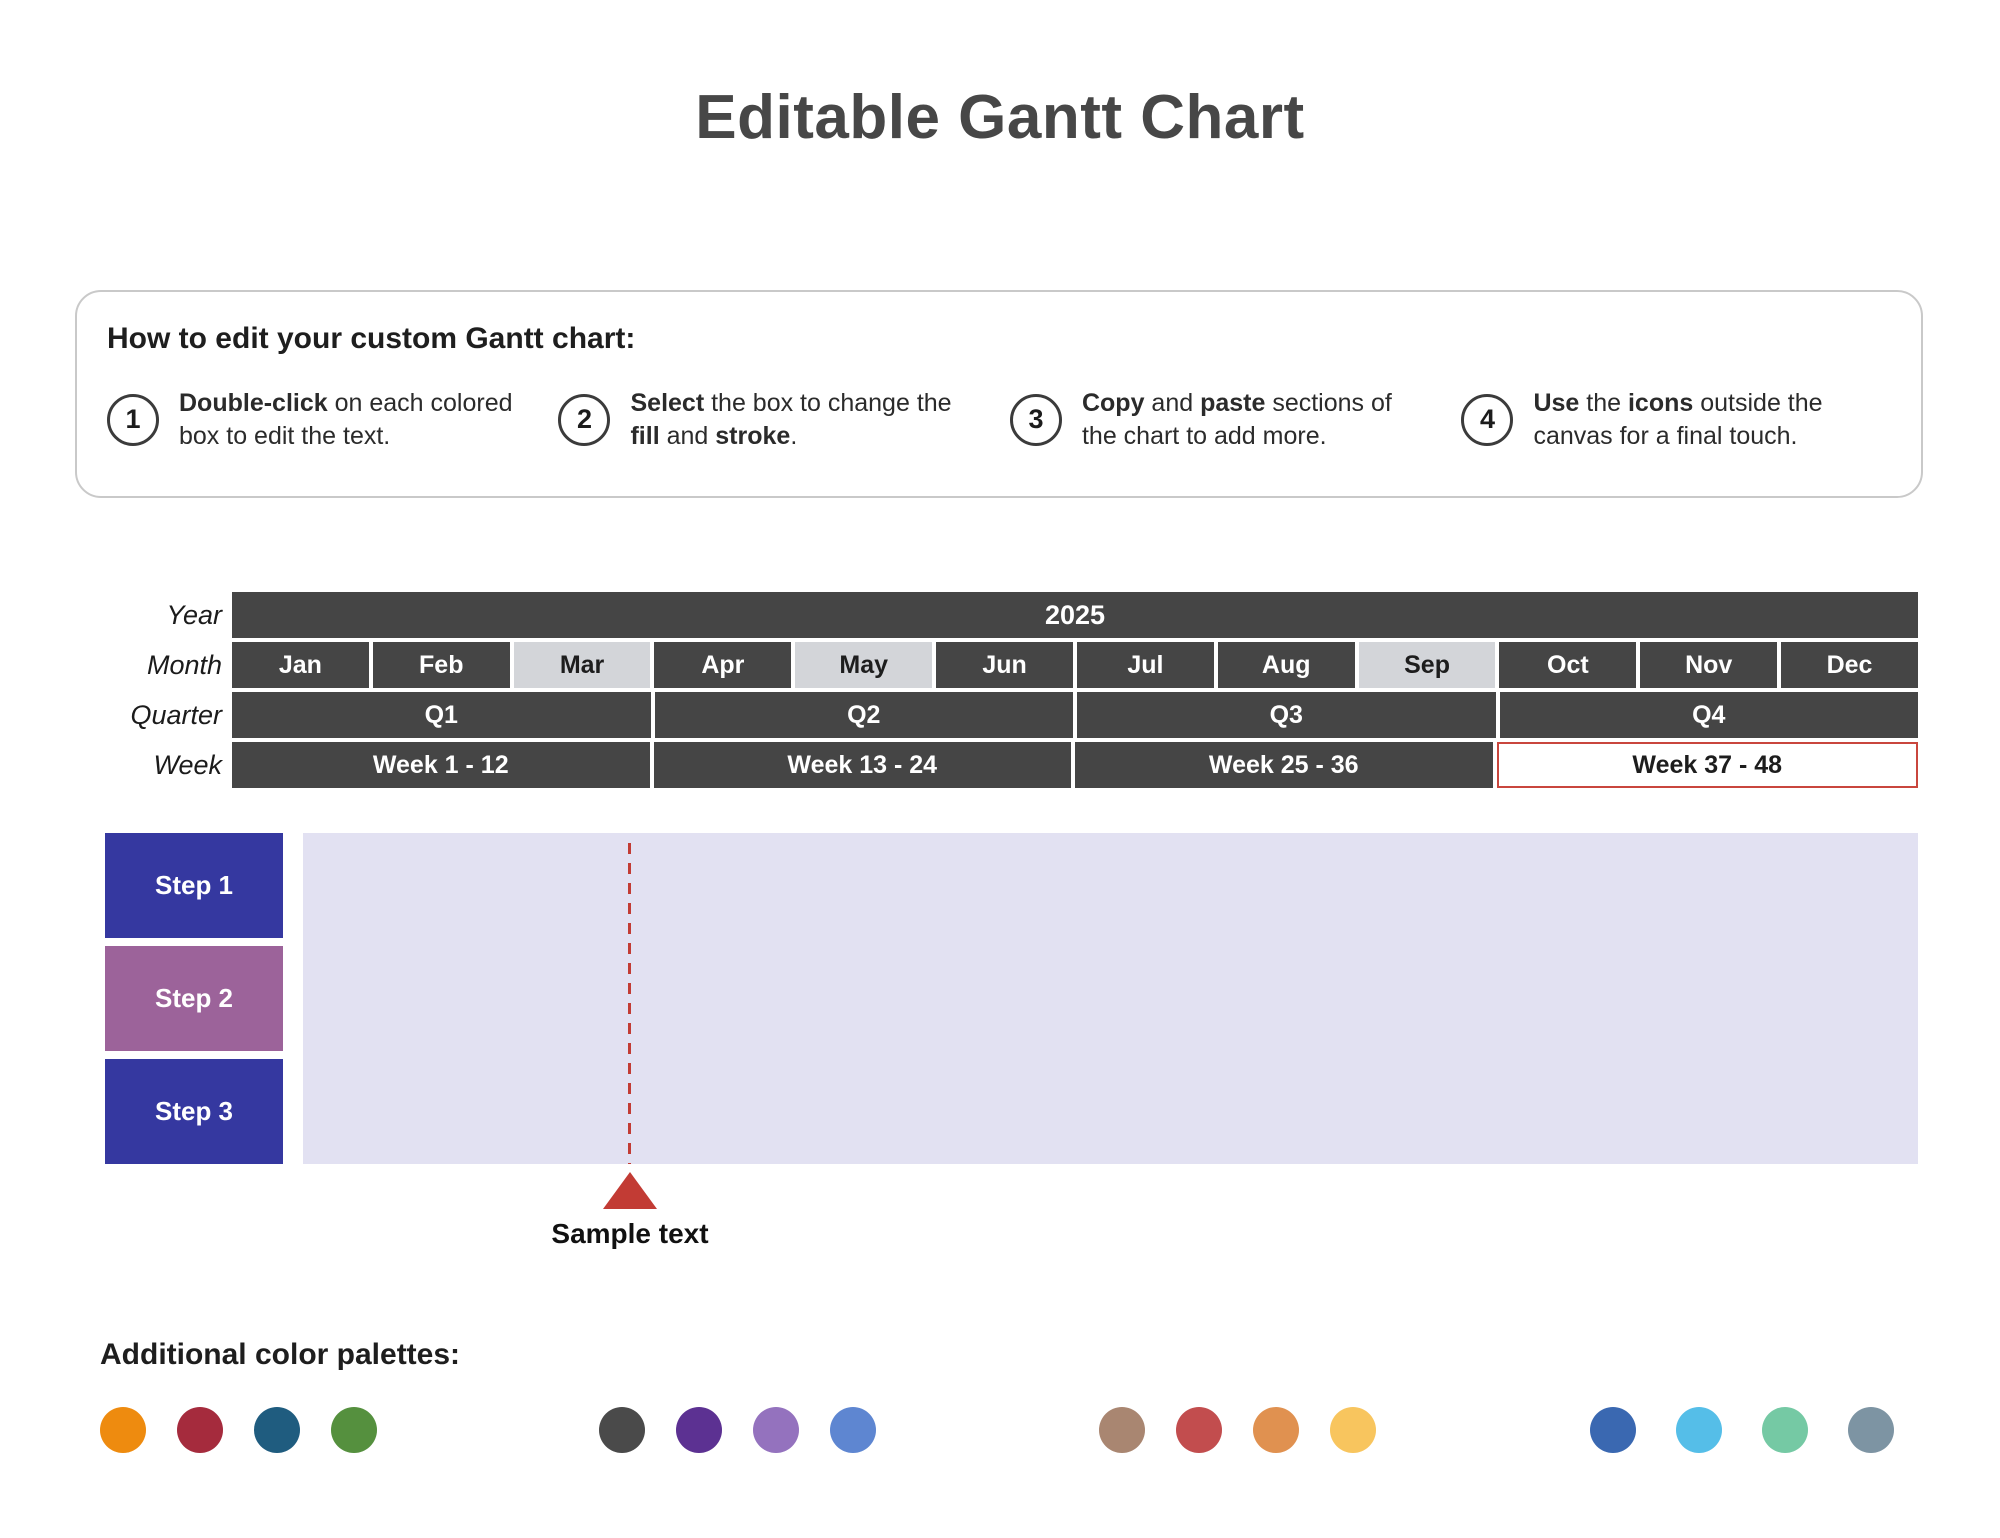  What do you see at coordinates (863, 715) in the screenshot?
I see `quarter-cell-q2: Q2` at bounding box center [863, 715].